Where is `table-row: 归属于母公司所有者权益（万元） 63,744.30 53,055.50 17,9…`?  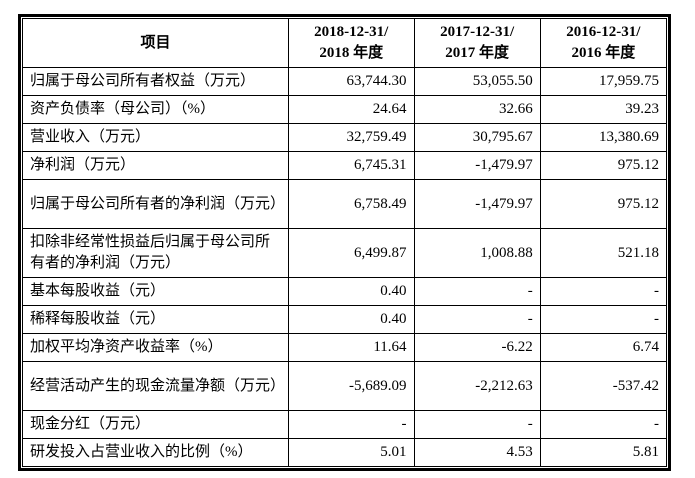 table-row: 归属于母公司所有者权益（万元） 63,744.30 53,055.50 17,9… is located at coordinates (345, 81).